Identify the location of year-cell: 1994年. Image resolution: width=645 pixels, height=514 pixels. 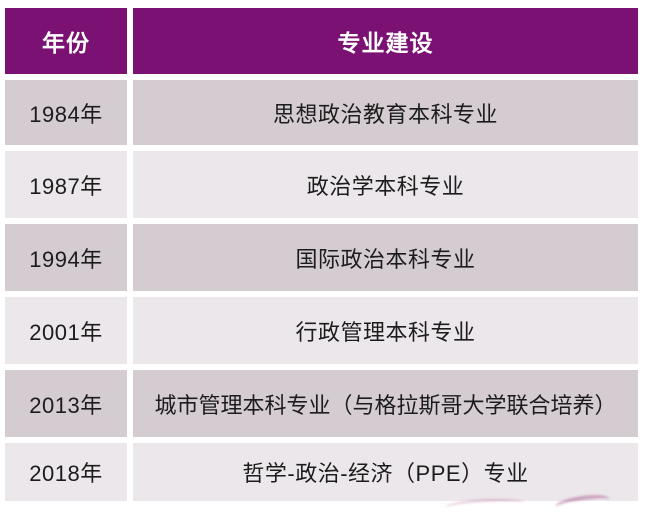
(66, 257).